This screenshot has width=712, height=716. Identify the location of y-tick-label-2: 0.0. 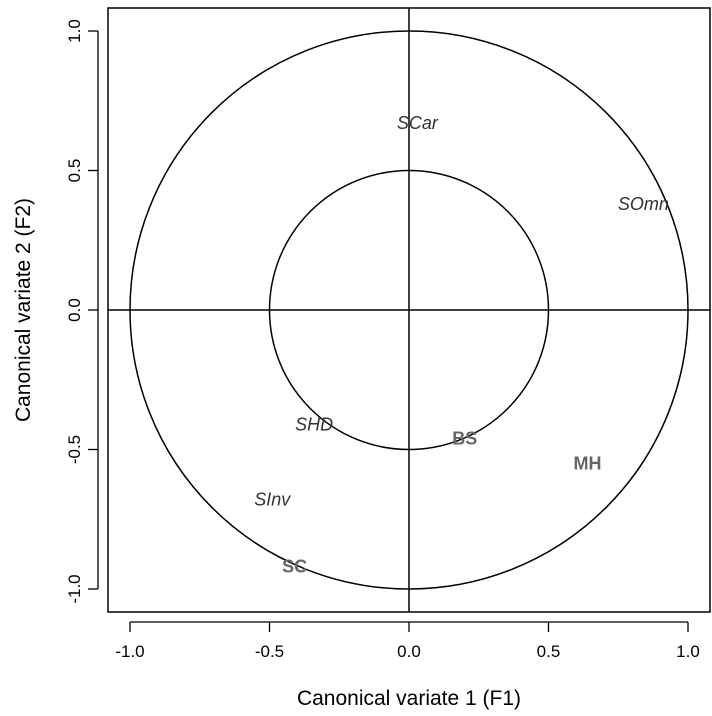
(74, 310).